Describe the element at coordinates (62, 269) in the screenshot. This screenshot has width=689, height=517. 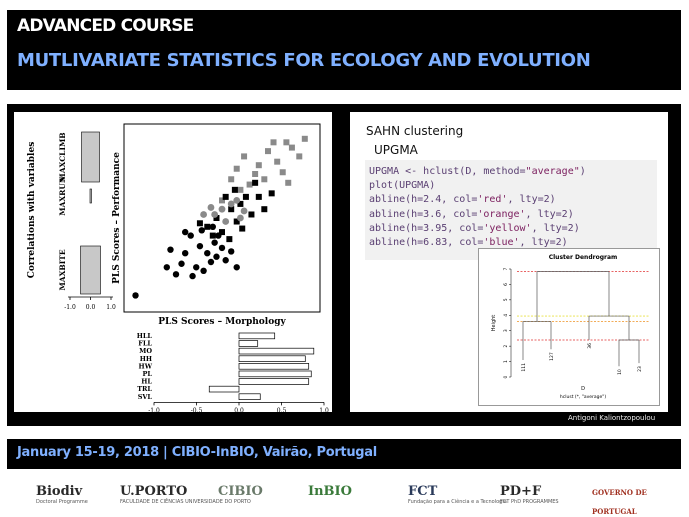
I see `left-bar-label: MAXBITE` at that location.